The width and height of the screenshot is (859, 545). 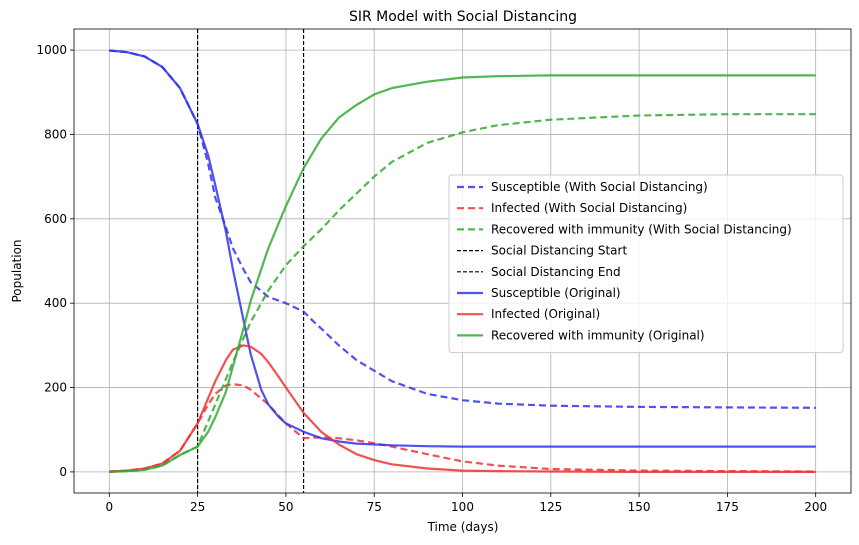 What do you see at coordinates (550, 507) in the screenshot?
I see `x-tick-label: 125` at bounding box center [550, 507].